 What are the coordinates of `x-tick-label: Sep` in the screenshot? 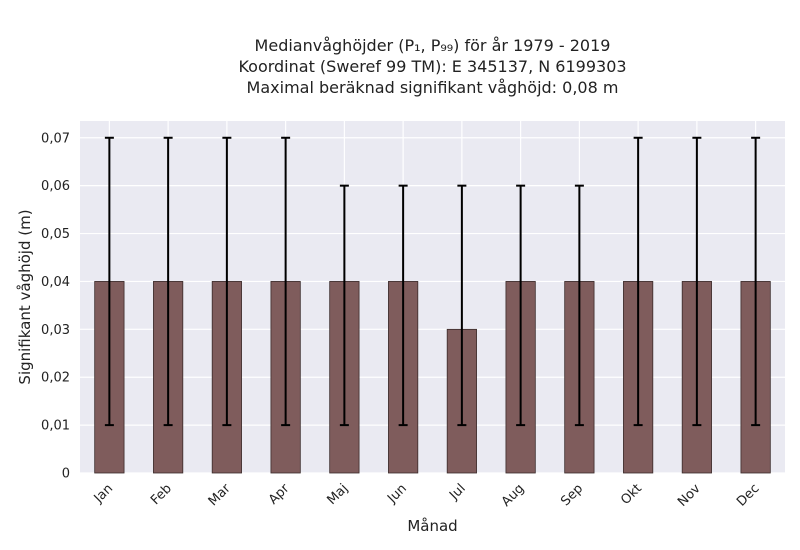 It's located at (572, 495).